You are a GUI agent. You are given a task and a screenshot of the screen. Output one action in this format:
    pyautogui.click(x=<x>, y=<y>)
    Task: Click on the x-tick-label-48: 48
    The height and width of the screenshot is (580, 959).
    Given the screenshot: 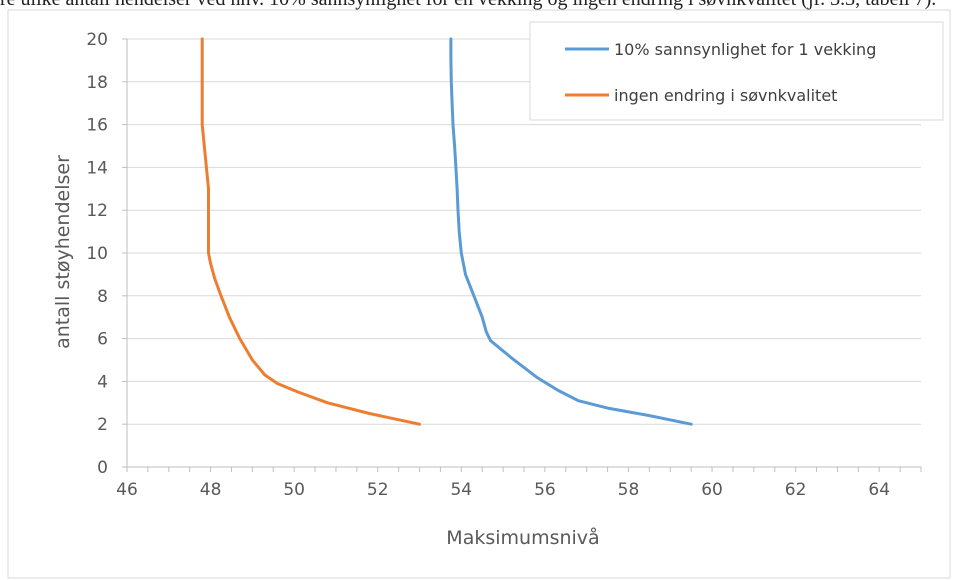 What is the action you would take?
    pyautogui.click(x=211, y=490)
    